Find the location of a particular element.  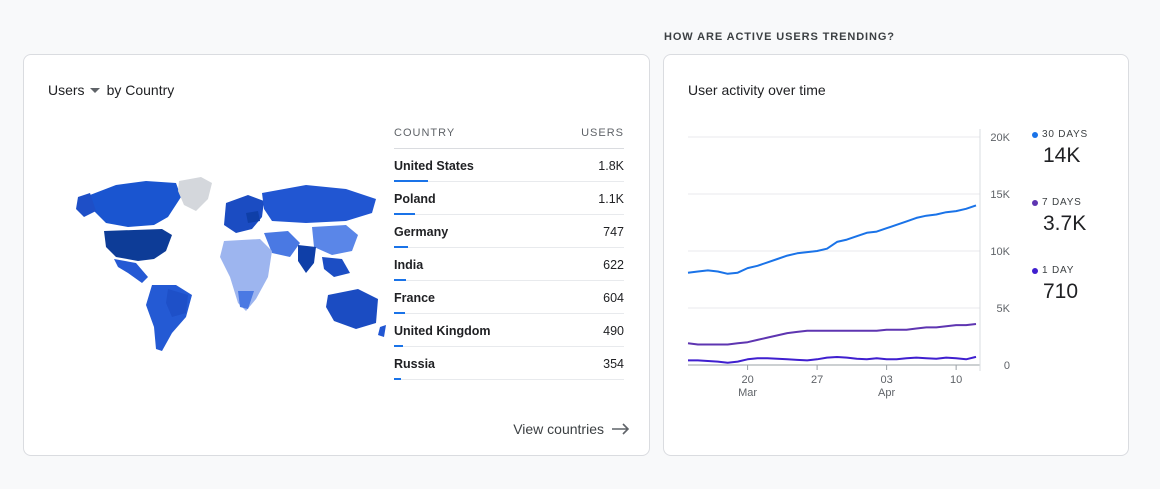

view-countries-link: View countries is located at coordinates (571, 429).